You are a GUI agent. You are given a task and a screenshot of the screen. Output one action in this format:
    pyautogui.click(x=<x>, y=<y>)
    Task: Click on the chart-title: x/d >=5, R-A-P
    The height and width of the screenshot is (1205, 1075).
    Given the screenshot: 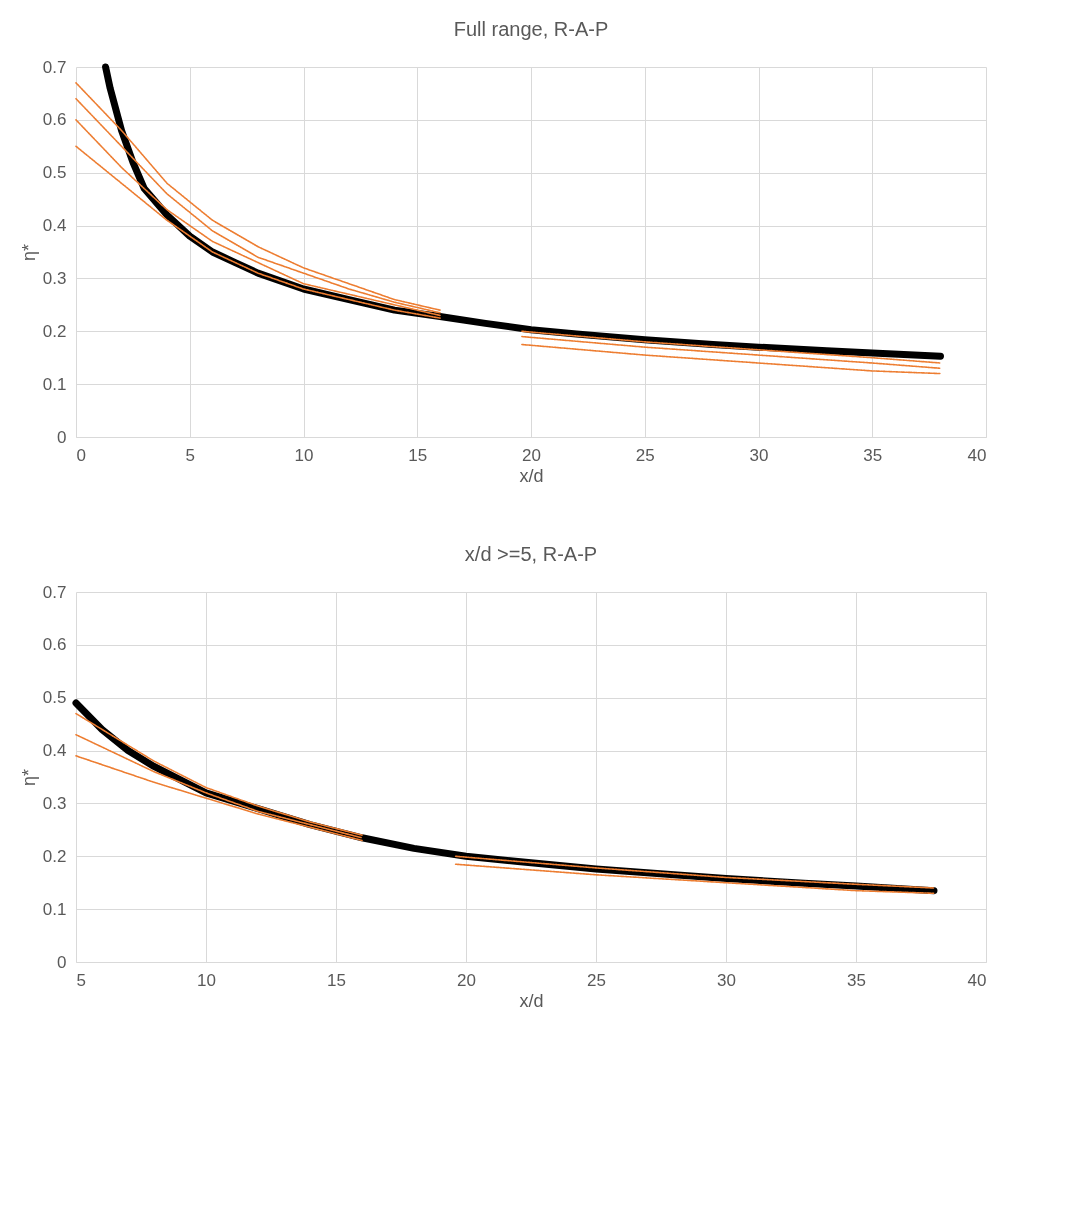 What is the action you would take?
    pyautogui.click(x=531, y=554)
    